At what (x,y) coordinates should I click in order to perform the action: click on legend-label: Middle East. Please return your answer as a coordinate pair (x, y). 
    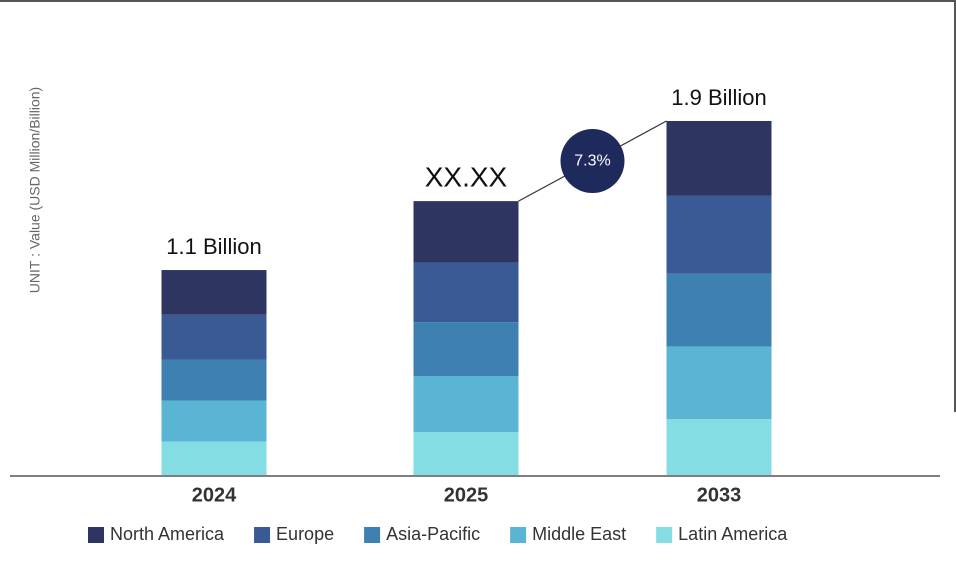
    Looking at the image, I should click on (579, 534).